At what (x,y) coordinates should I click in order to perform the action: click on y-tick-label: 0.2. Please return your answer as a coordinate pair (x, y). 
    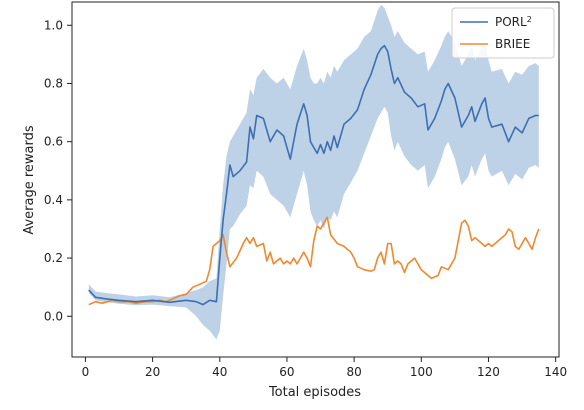
    Looking at the image, I should click on (53, 258).